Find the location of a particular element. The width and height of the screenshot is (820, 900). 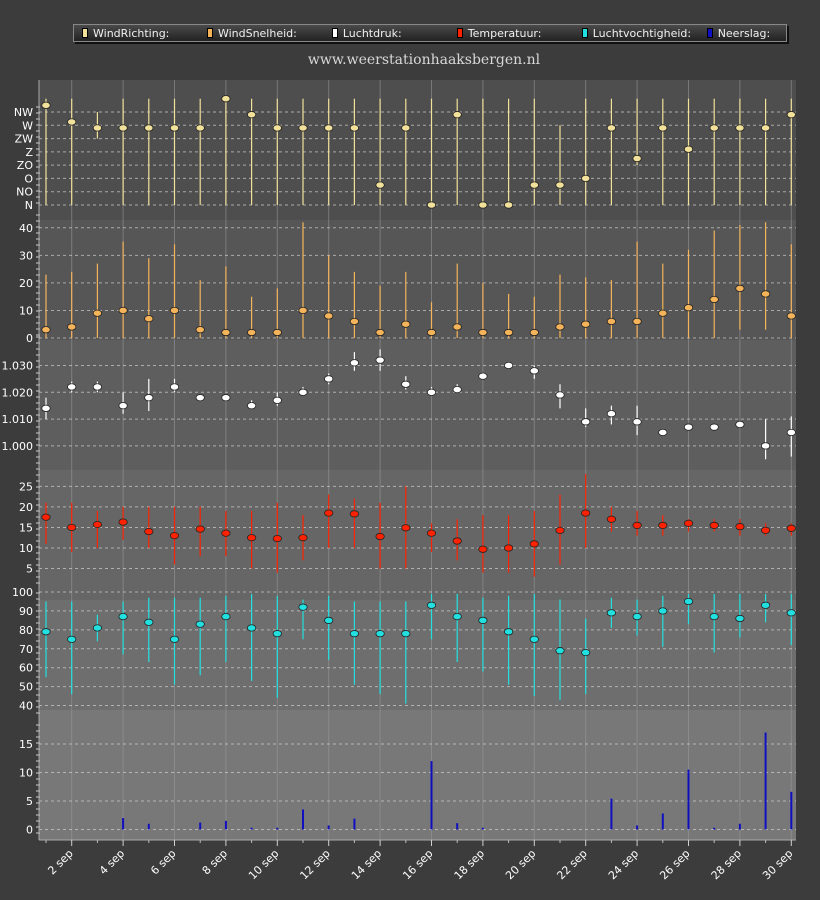

y-tick-label: 90 is located at coordinates (26, 611).